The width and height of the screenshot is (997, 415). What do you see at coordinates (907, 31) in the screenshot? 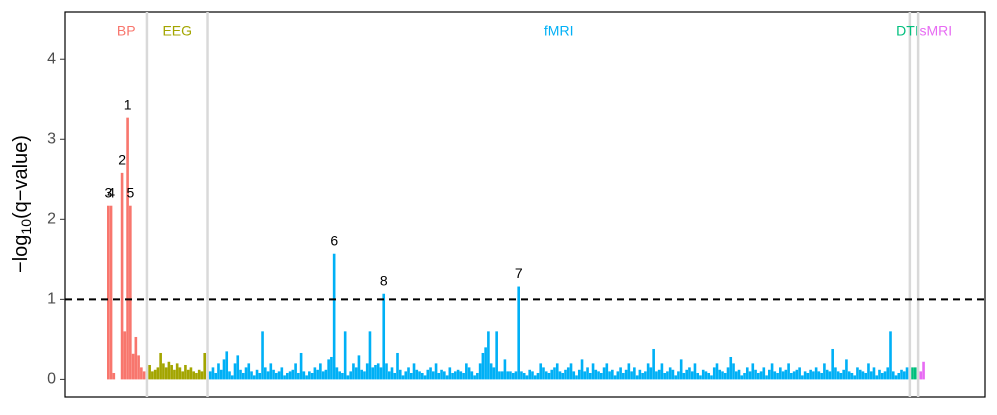
I see `group-label: DTI` at bounding box center [907, 31].